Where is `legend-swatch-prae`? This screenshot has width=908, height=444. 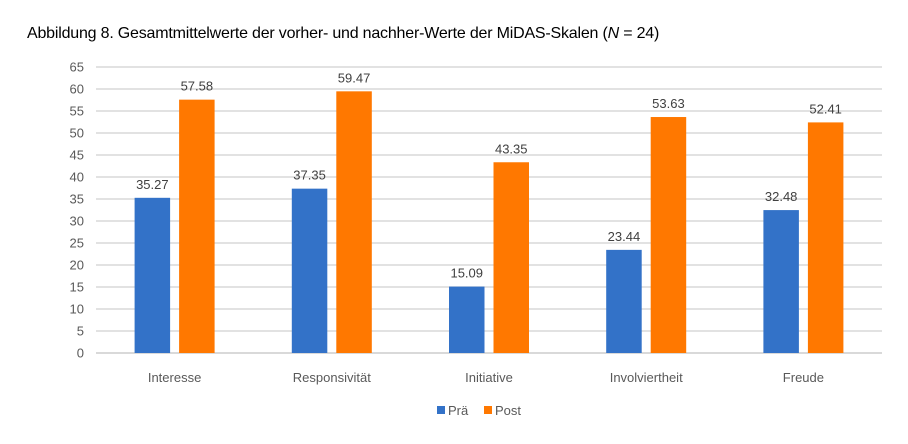 legend-swatch-prae is located at coordinates (441, 410).